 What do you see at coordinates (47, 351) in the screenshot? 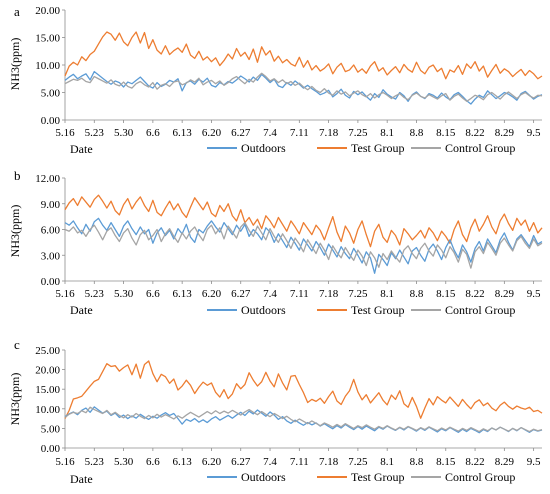
I see `y-tick-label: 25.00` at bounding box center [47, 351].